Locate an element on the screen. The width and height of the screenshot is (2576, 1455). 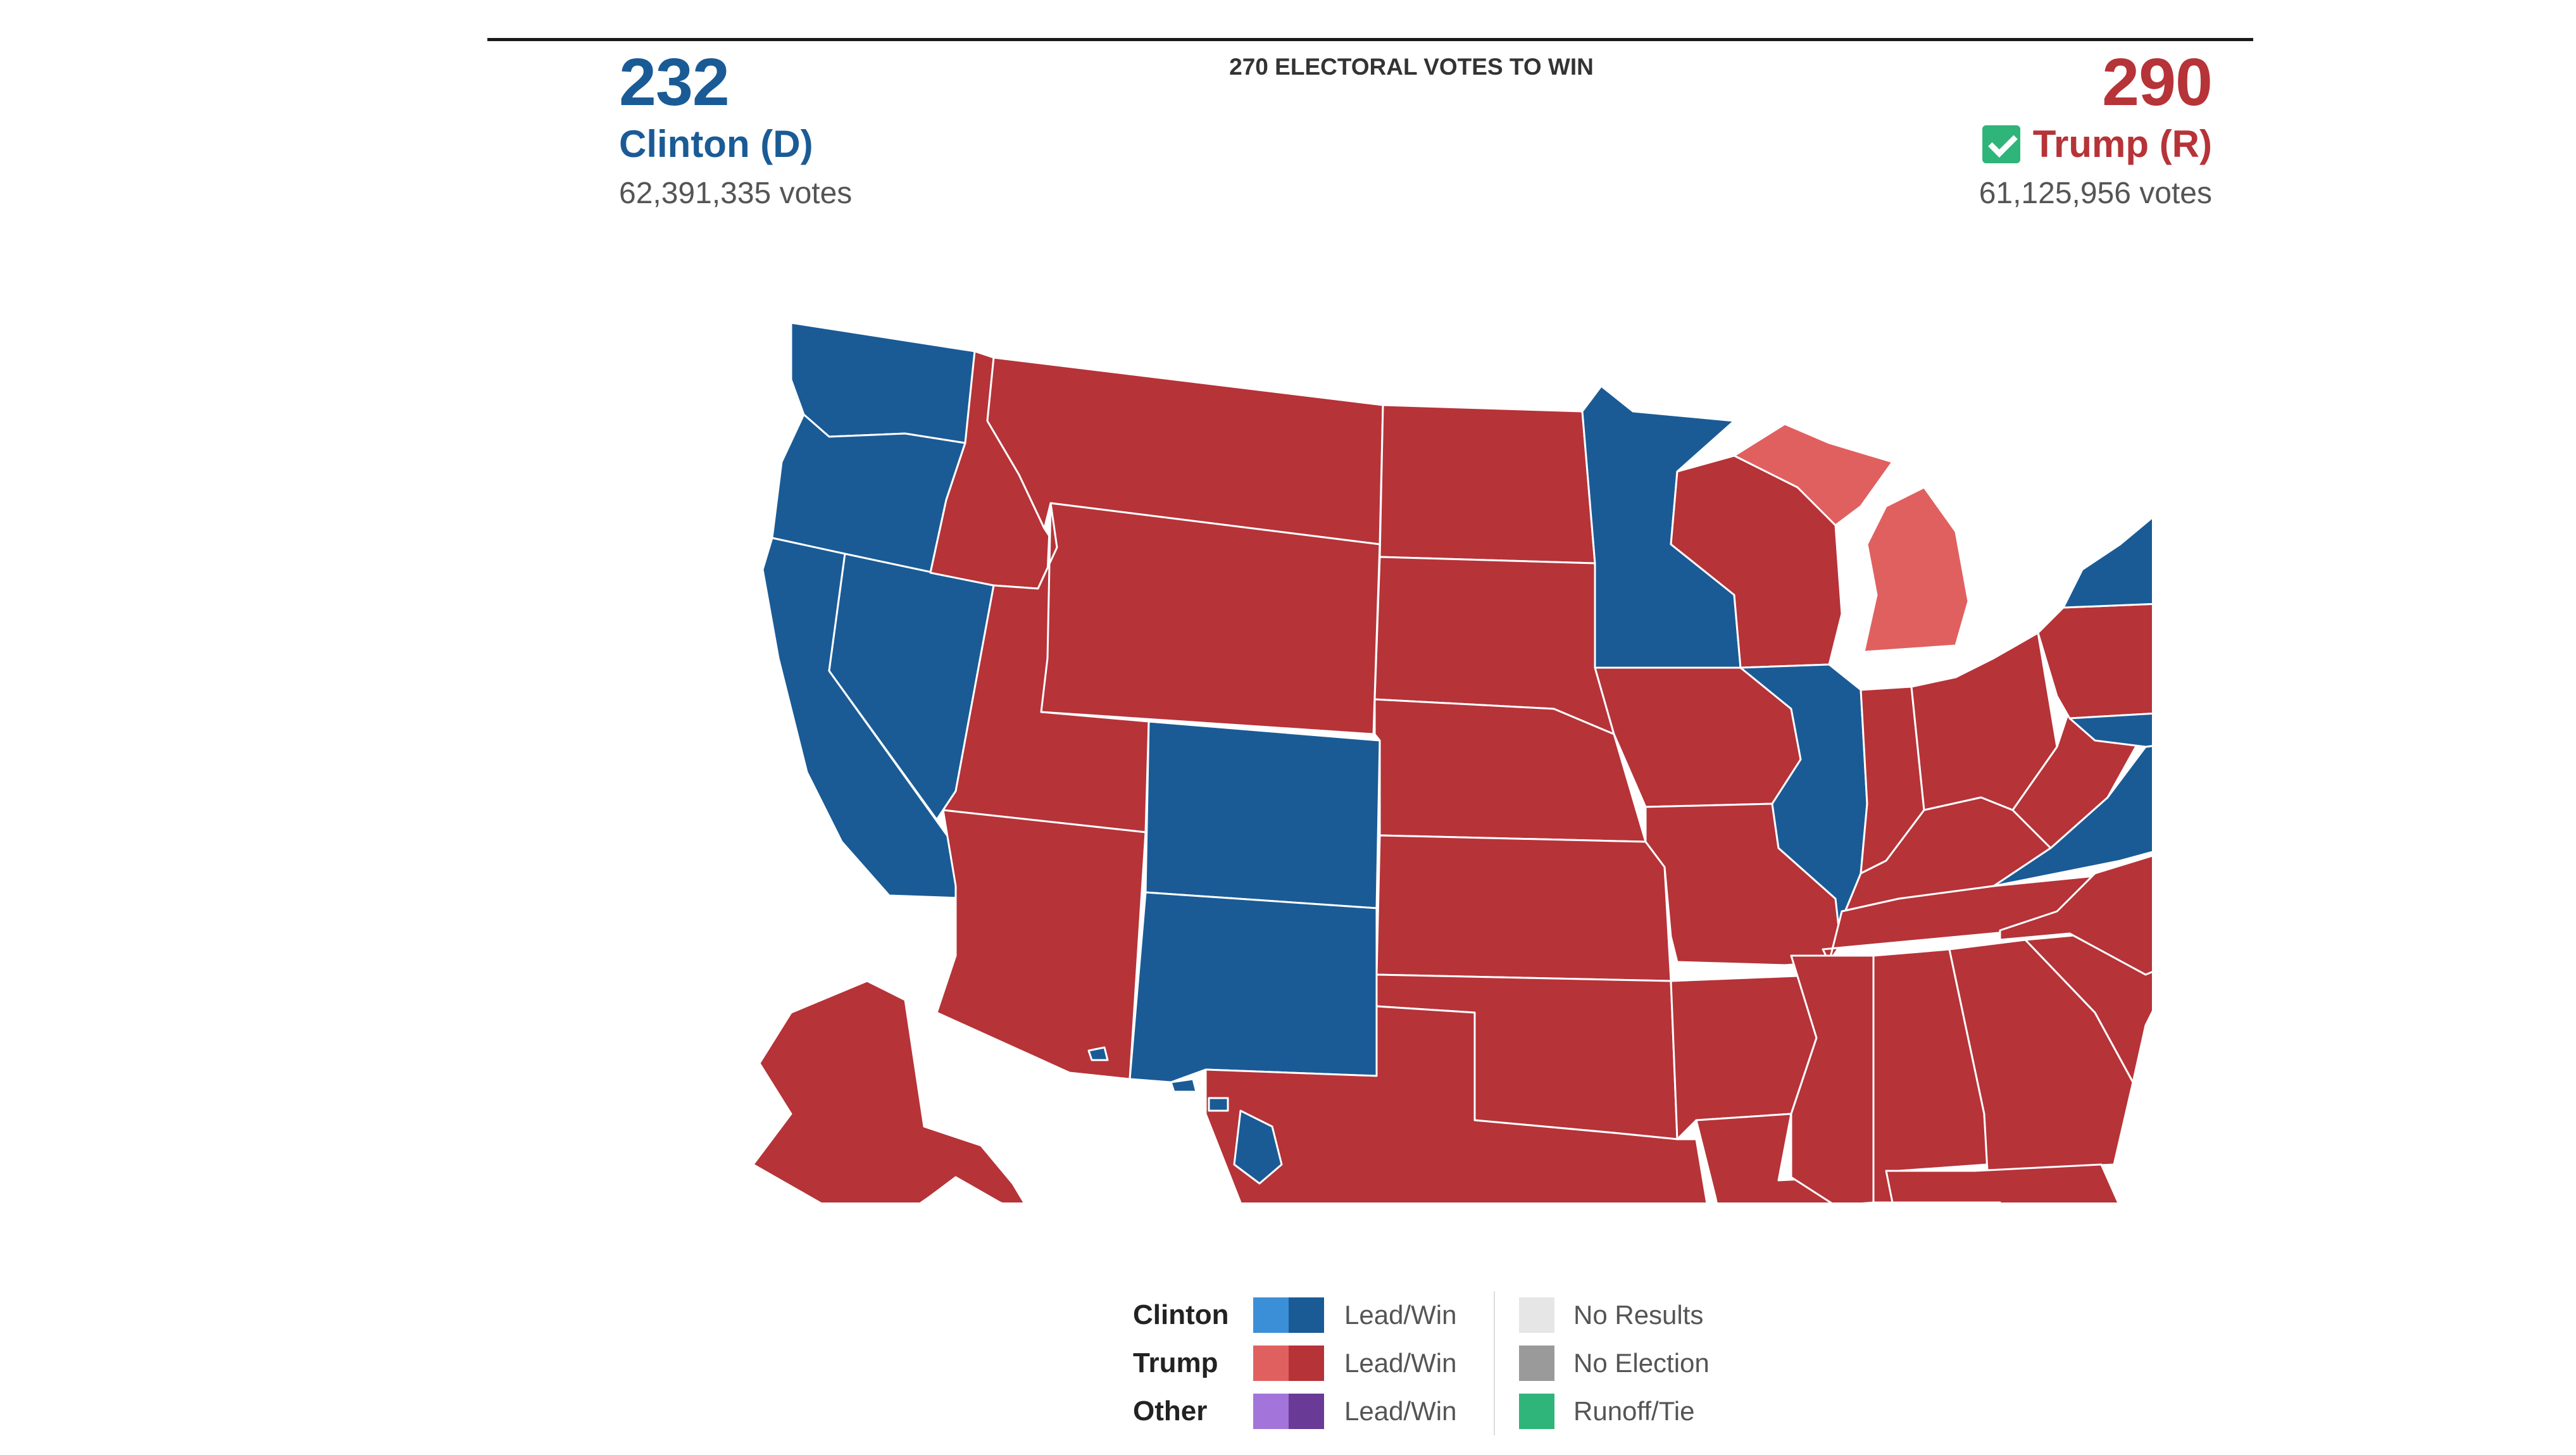
legend-row-no-results: No Results is located at coordinates (1614, 1315).